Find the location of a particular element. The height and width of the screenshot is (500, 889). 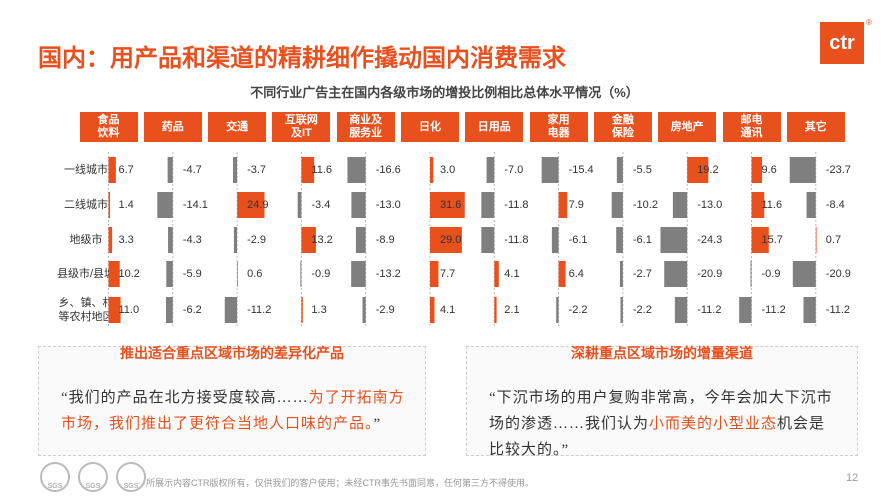

value-label: -3.4 is located at coordinates (320, 205).